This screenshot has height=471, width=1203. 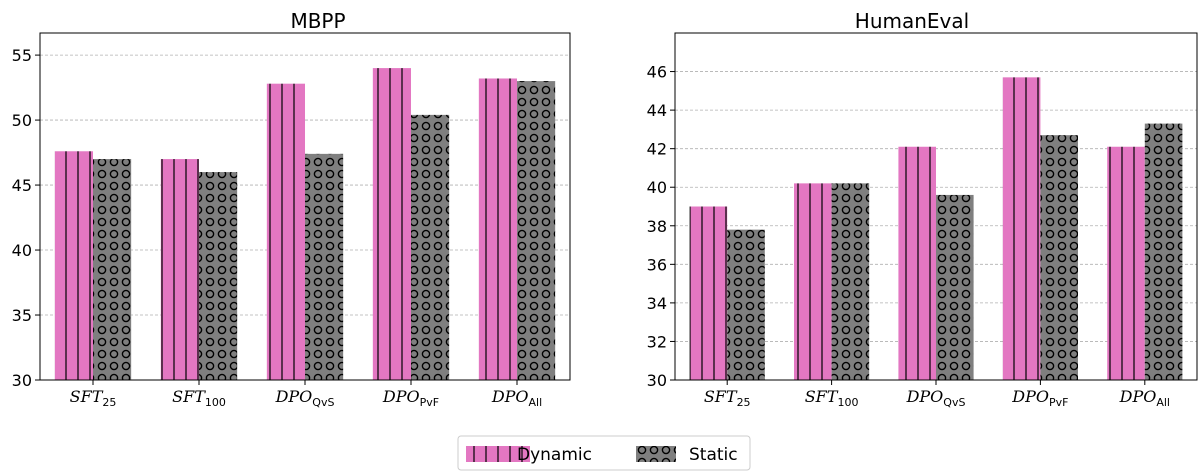 I want to click on y-tick-label: 55, so click(x=22, y=55).